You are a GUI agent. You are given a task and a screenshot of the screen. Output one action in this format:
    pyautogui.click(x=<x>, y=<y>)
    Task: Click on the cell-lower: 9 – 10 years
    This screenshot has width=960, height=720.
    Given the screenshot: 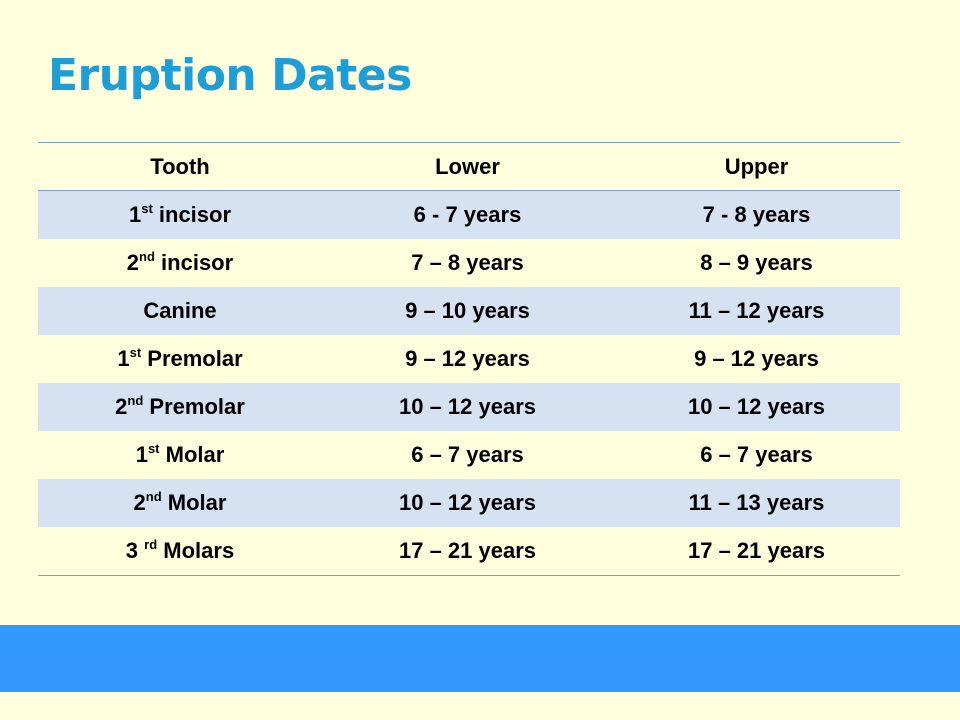 What is the action you would take?
    pyautogui.click(x=467, y=311)
    